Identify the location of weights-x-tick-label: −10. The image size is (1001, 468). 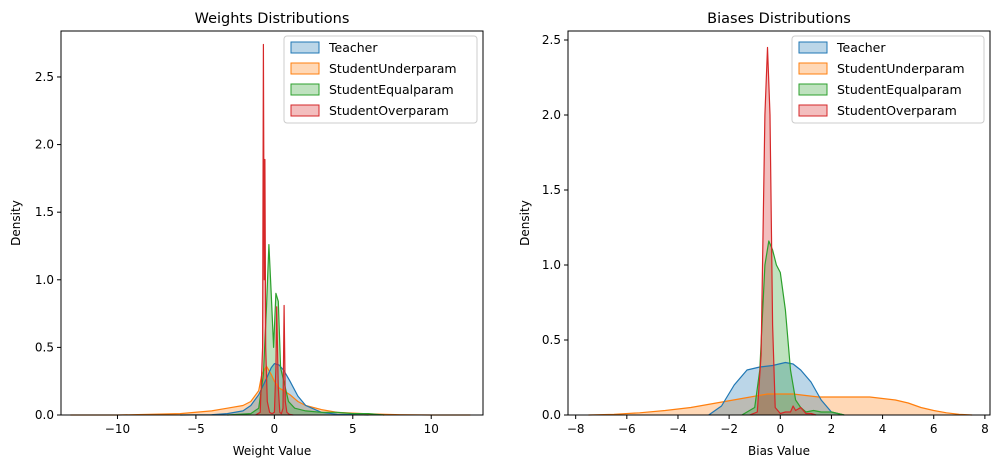
(117, 429).